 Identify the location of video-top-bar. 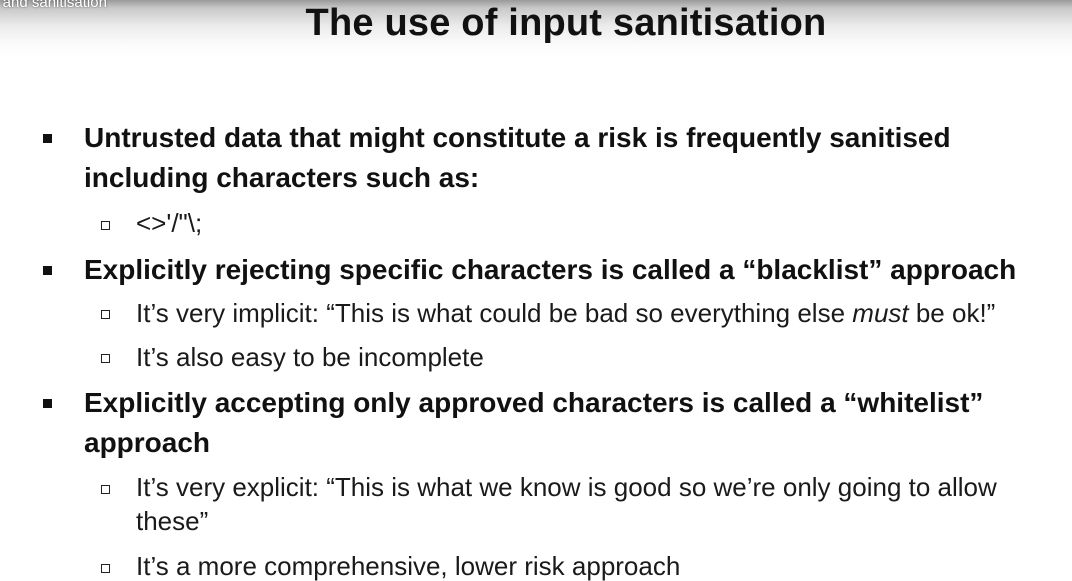
(536, 29).